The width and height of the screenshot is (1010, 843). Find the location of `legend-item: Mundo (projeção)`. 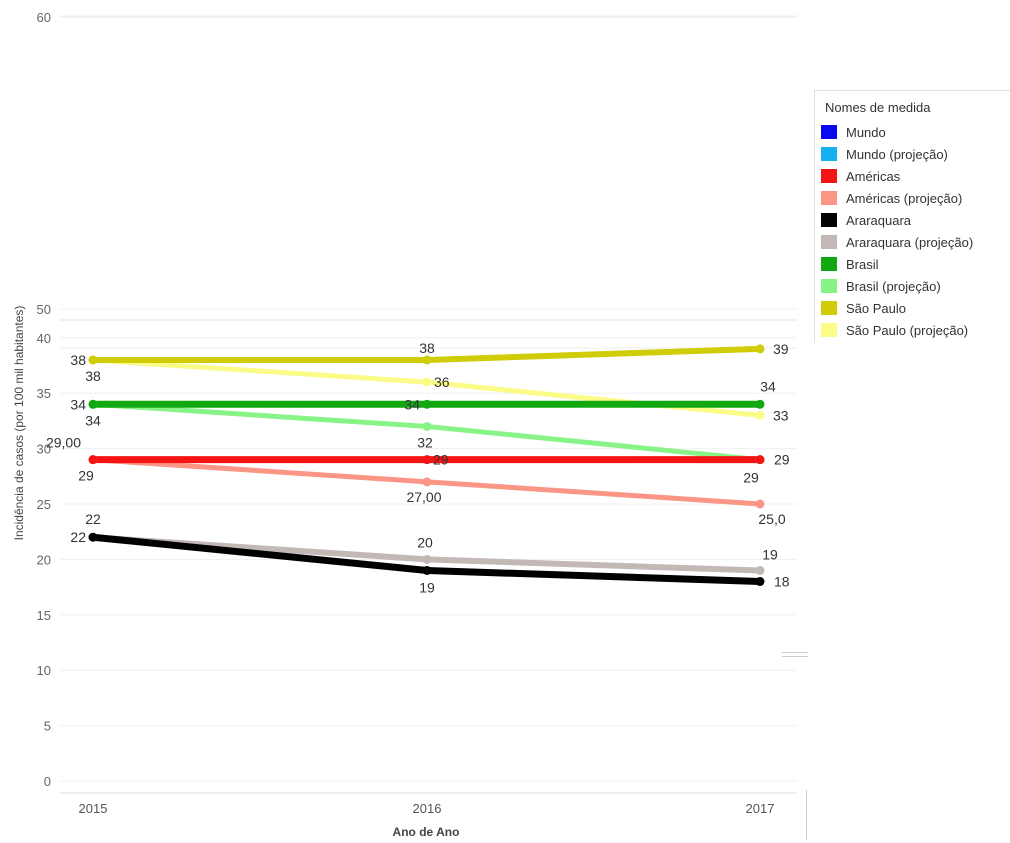

legend-item: Mundo (projeção) is located at coordinates (884, 154).